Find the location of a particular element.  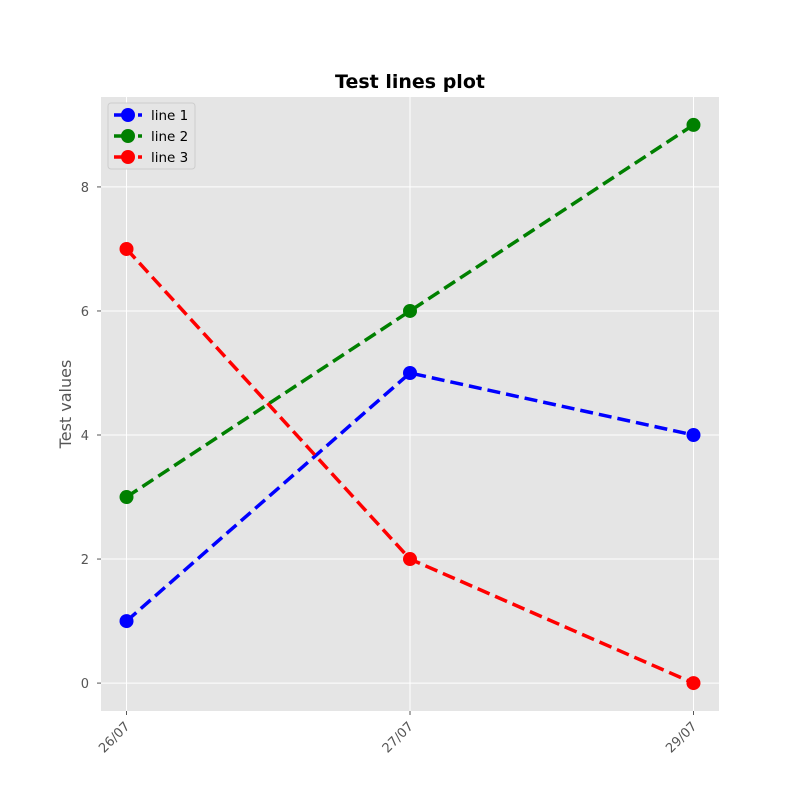

y-tick-label: 2 is located at coordinates (85, 560).